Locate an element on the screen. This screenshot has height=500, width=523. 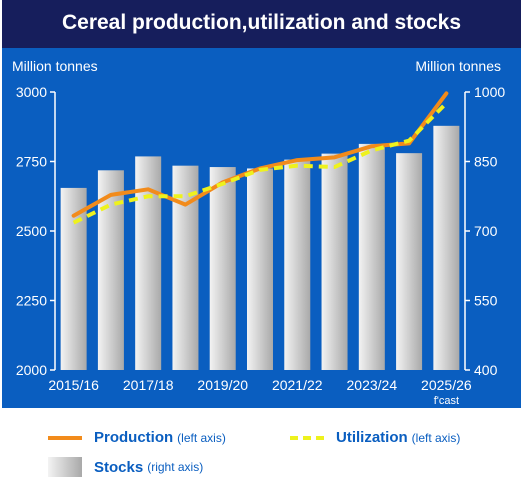
legend-production-axis: (left axis) is located at coordinates (201, 437).